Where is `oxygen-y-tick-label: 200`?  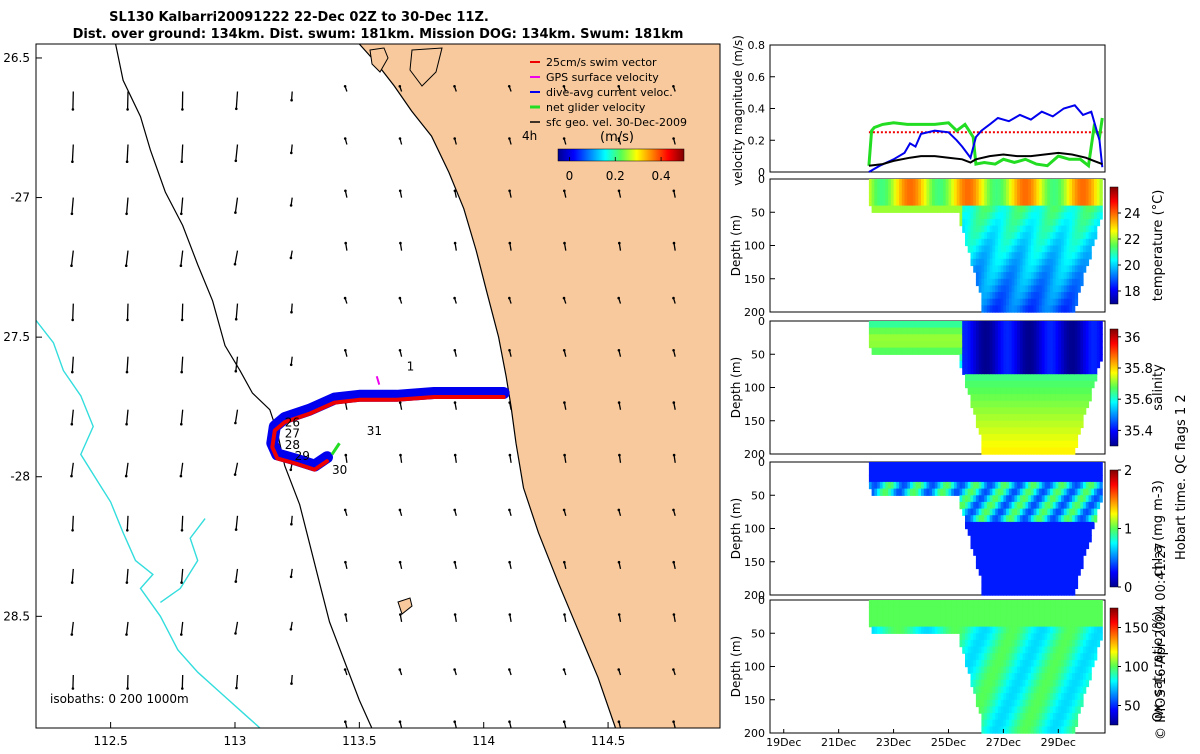
oxygen-y-tick-label: 200 is located at coordinates (754, 733).